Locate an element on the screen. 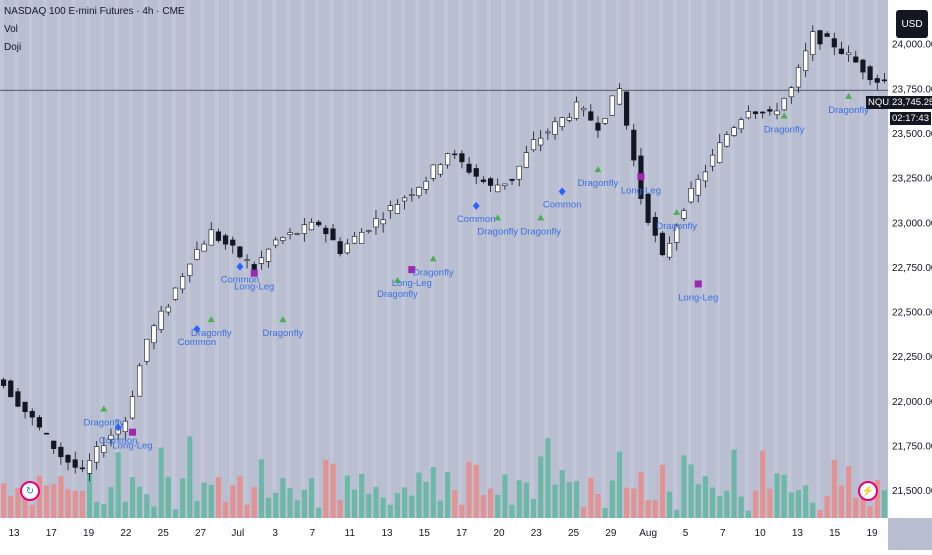 The width and height of the screenshot is (932, 555). price-tick: 24,000.00 is located at coordinates (912, 45).